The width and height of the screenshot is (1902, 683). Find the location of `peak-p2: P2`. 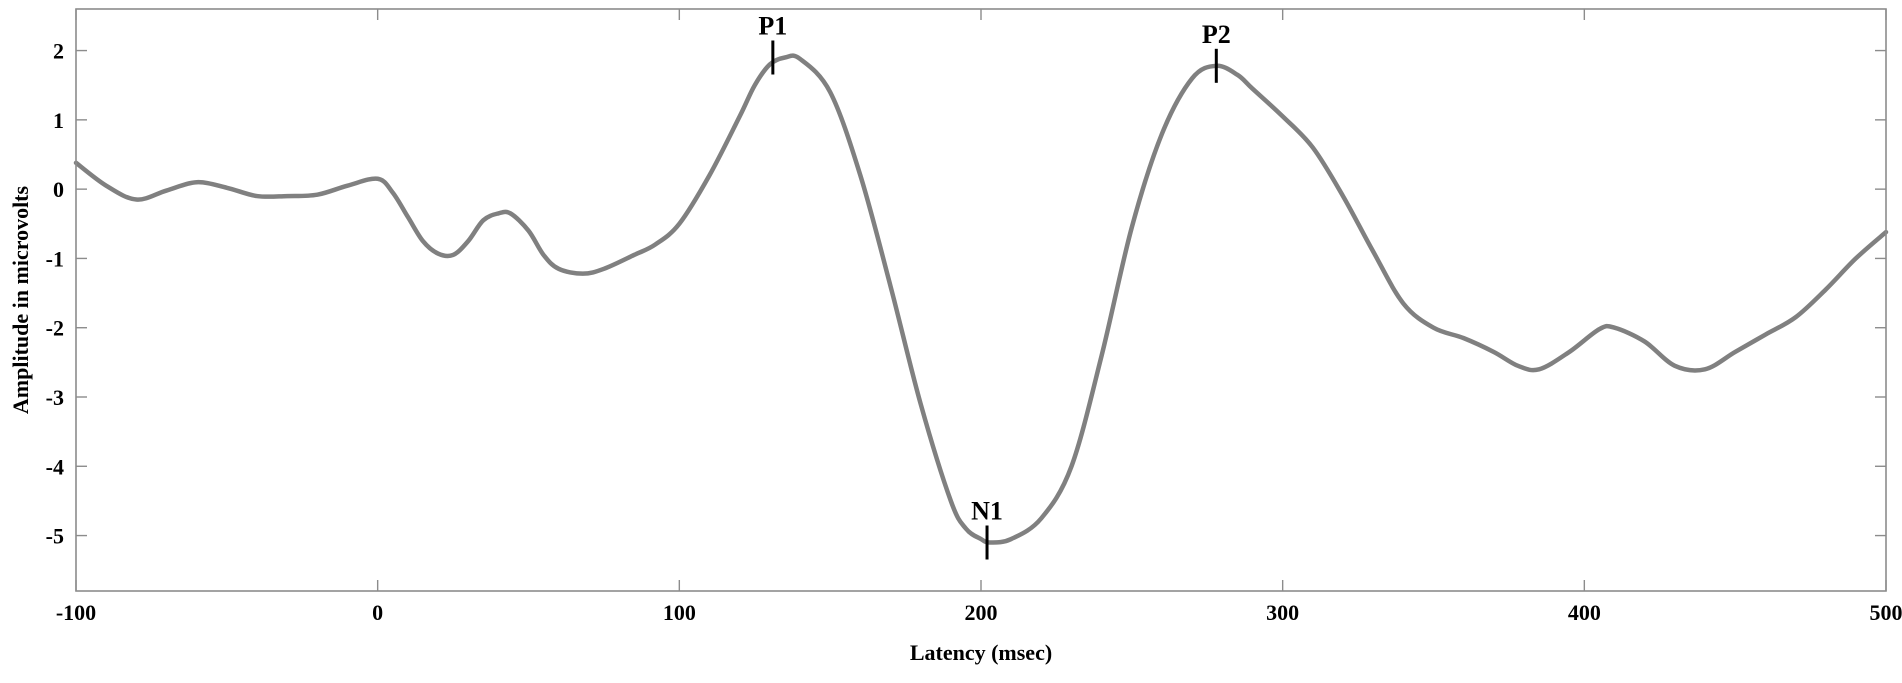

peak-p2: P2 is located at coordinates (1216, 51).